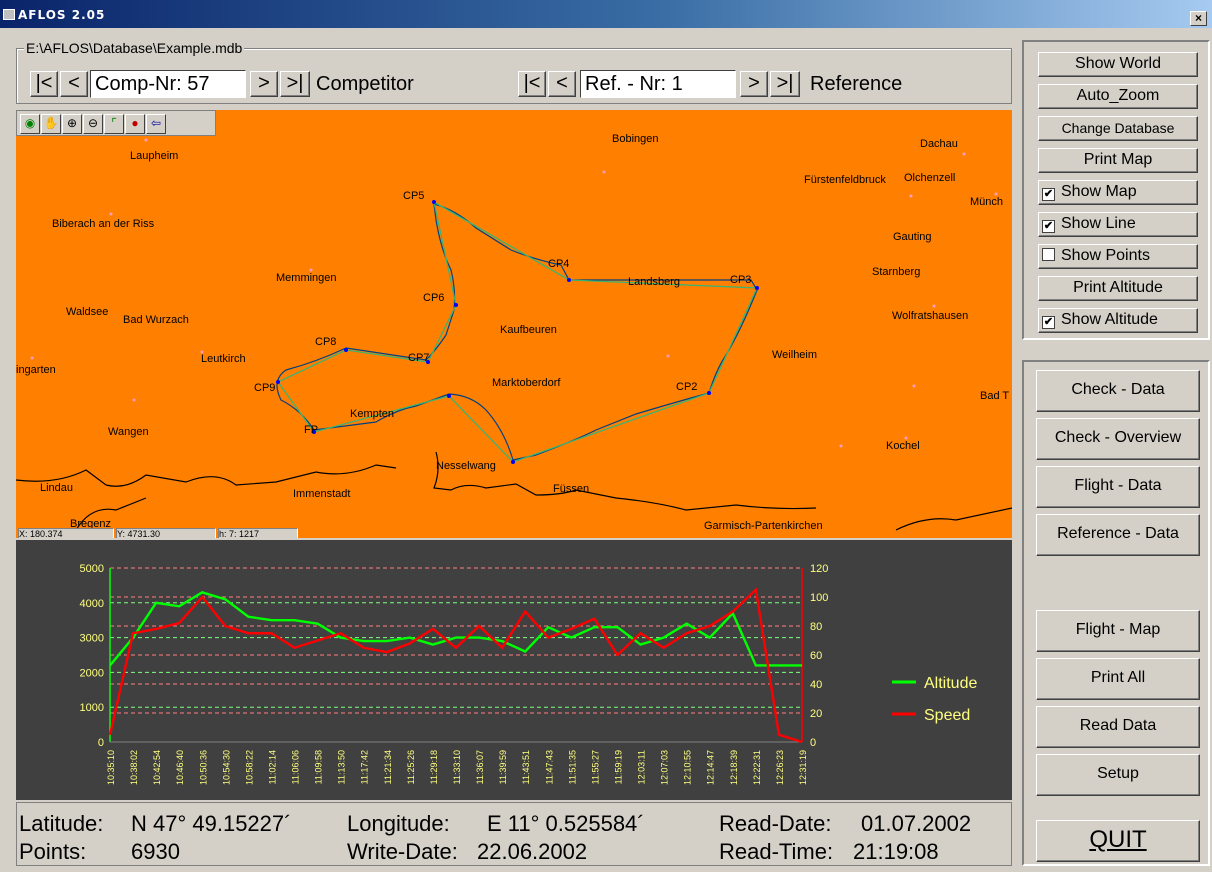 This screenshot has height=872, width=1212. Describe the element at coordinates (92, 604) in the screenshot. I see `y-left-tick-label: 4000` at that location.